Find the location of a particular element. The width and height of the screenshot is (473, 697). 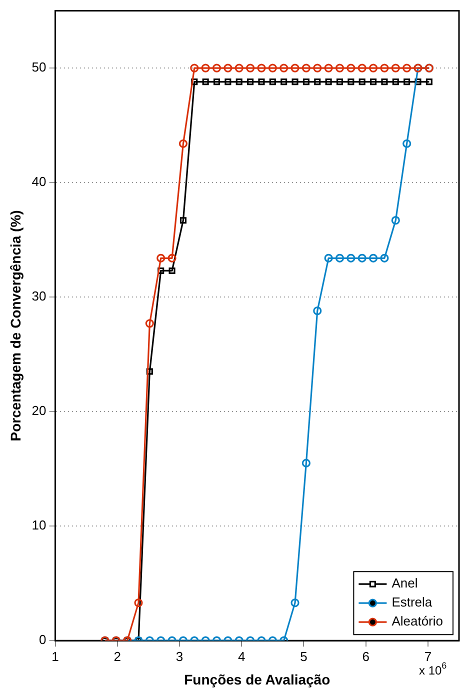

x-tick-label: 7 is located at coordinates (428, 656).